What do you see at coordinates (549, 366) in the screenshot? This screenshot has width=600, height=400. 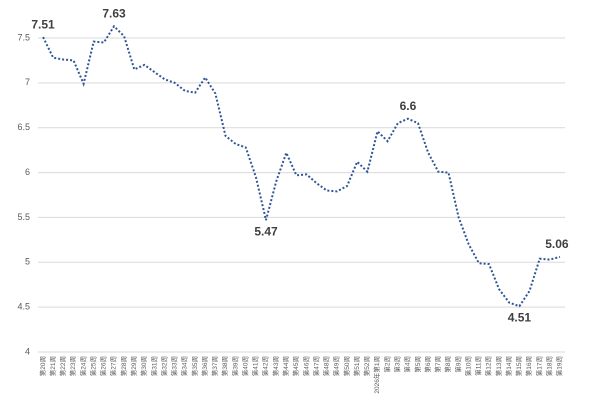 I see `x-tick-label: 第18周` at bounding box center [549, 366].